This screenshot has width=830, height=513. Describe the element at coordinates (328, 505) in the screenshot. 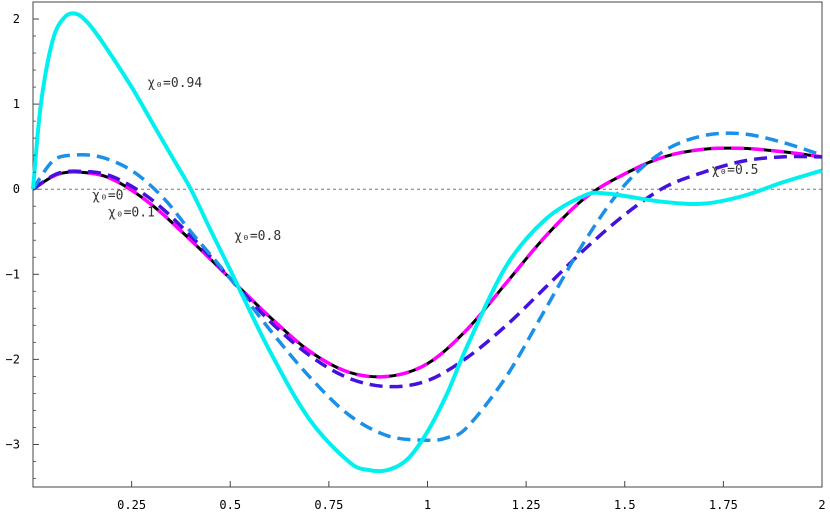

I see `x-tick-label: 0.75` at that location.